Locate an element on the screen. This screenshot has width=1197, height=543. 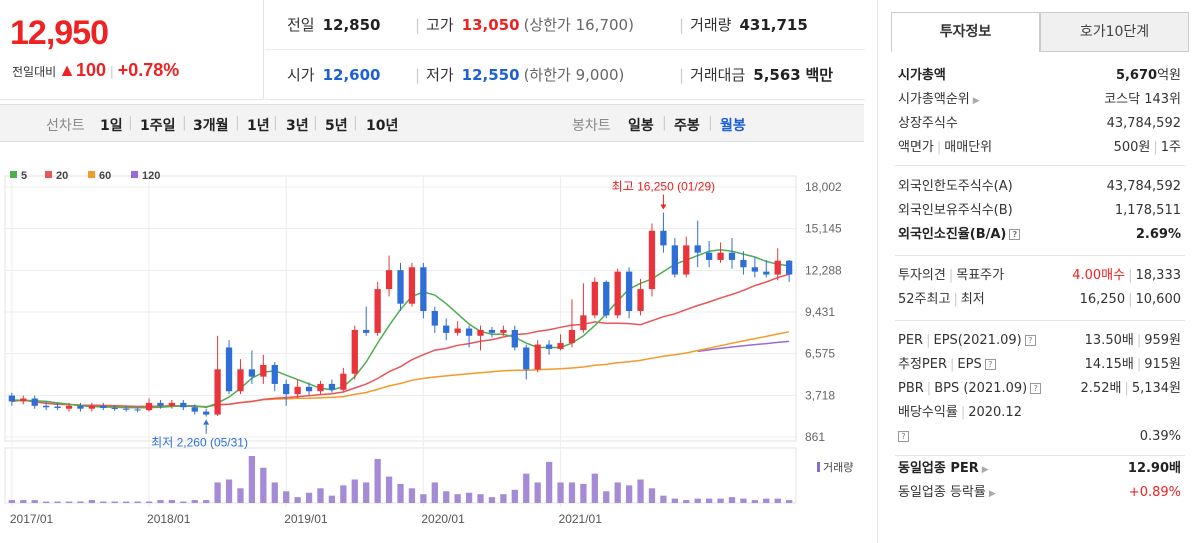
legend-label: 60 is located at coordinates (105, 176).